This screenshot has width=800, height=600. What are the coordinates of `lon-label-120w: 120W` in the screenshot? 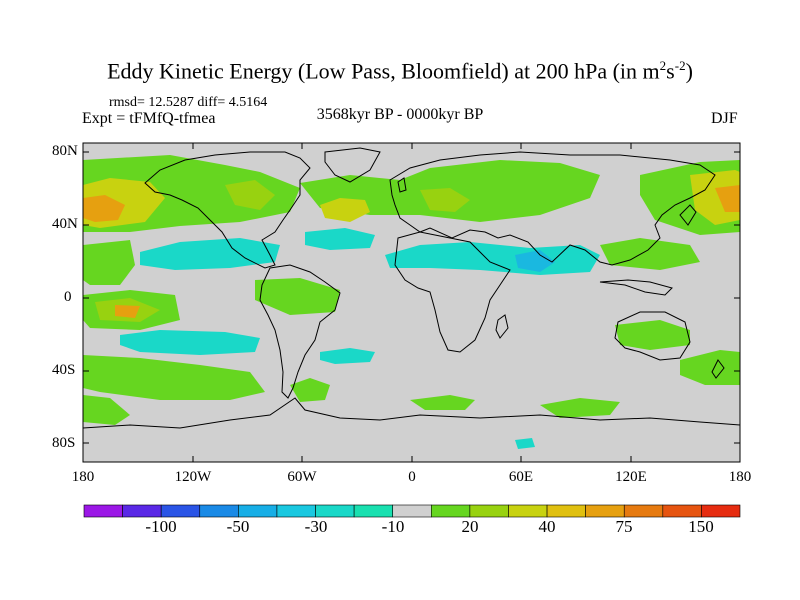 It's located at (193, 477).